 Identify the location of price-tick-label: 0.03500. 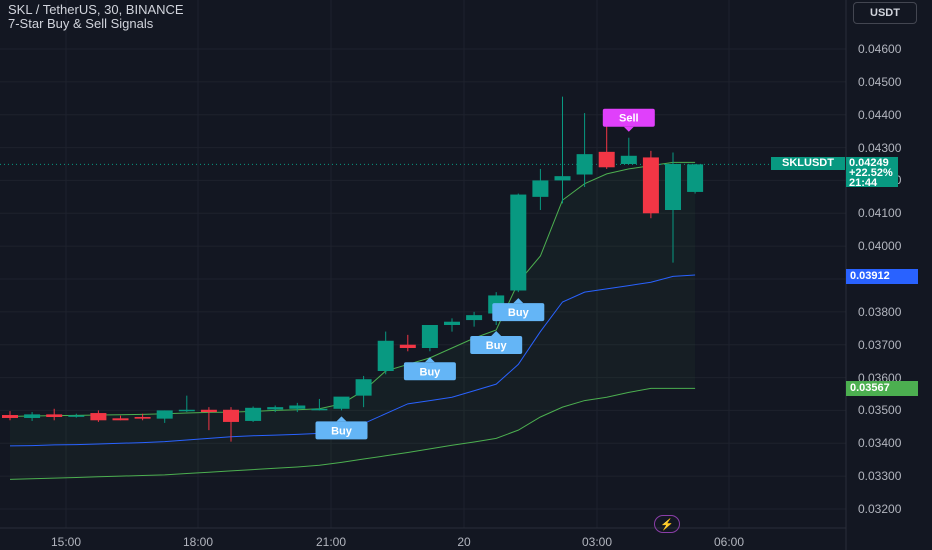
(880, 410).